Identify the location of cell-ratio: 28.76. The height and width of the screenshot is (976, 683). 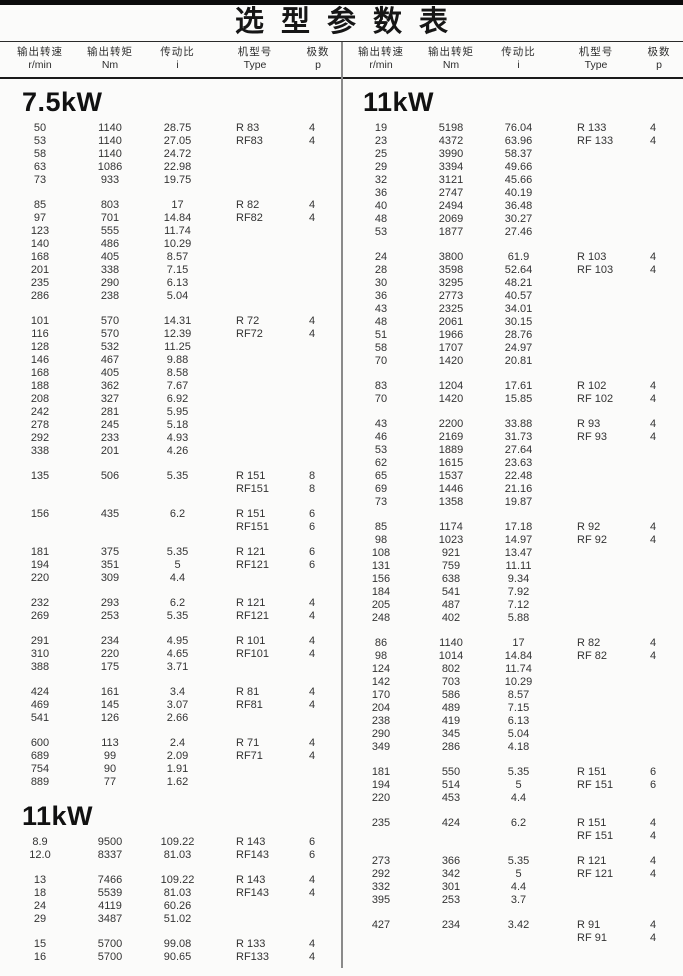
(518, 335).